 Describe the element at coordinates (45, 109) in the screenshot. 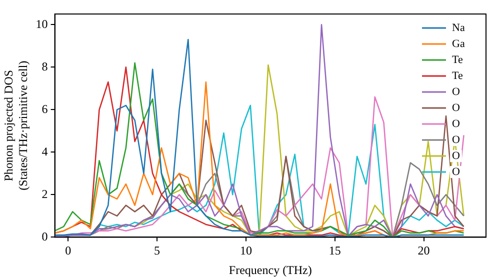

I see `y-tick-label: 6` at that location.